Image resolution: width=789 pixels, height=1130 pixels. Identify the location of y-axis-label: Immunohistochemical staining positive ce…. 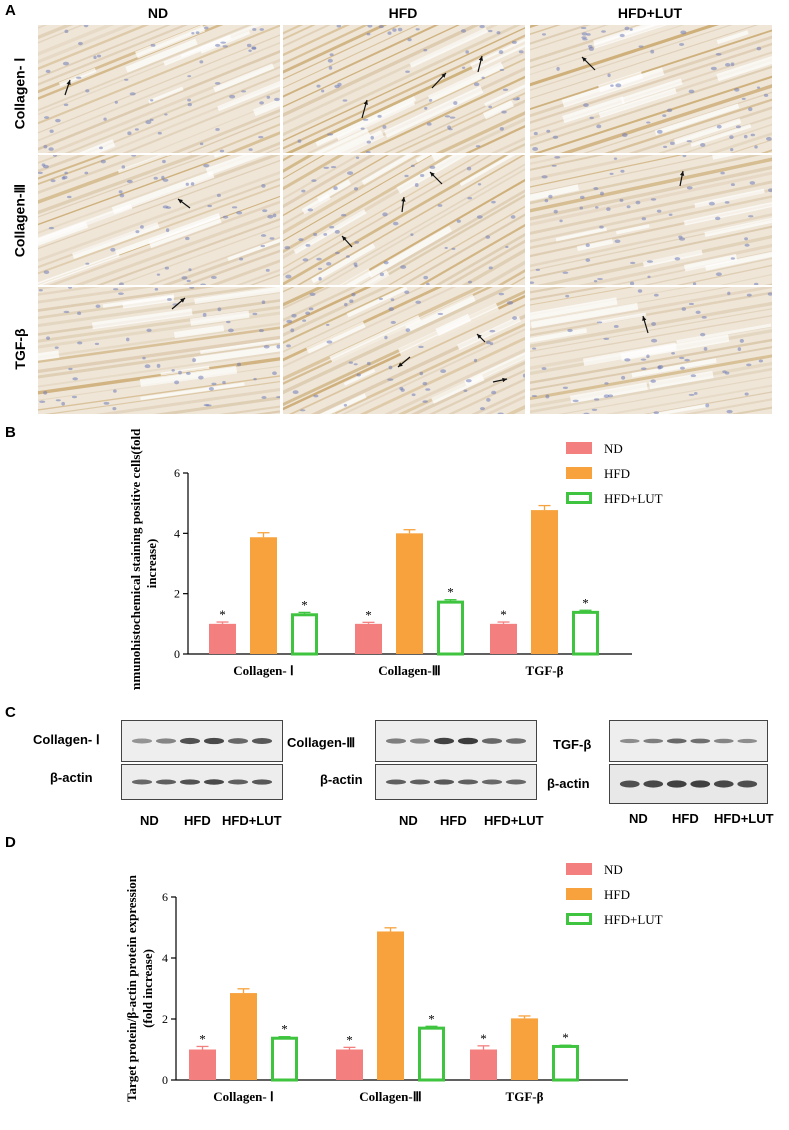
(143, 559).